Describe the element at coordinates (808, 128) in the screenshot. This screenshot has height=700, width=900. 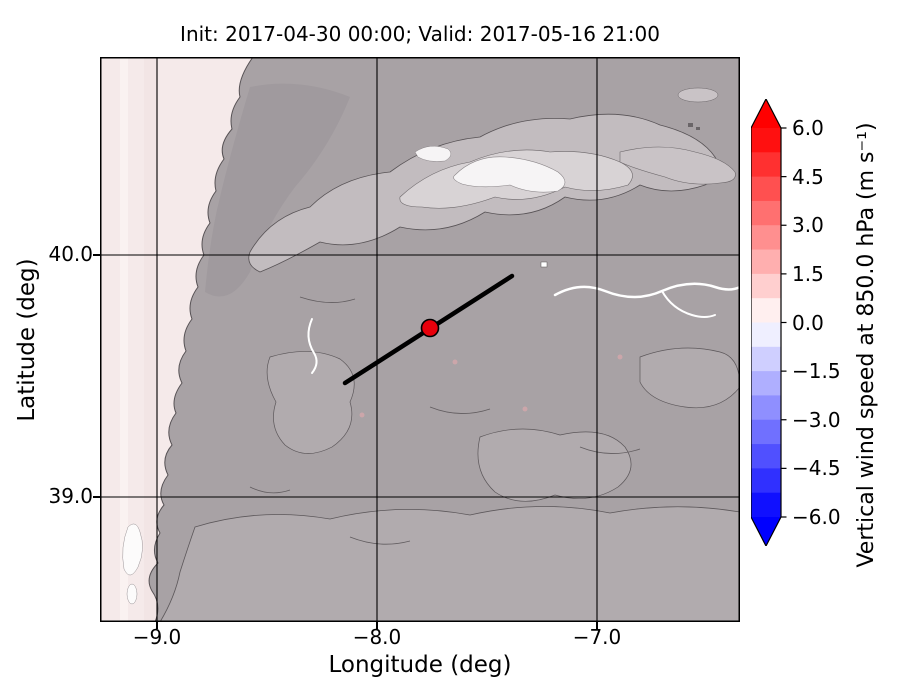
I see `colorbar-tick-label-0: 6.0` at that location.